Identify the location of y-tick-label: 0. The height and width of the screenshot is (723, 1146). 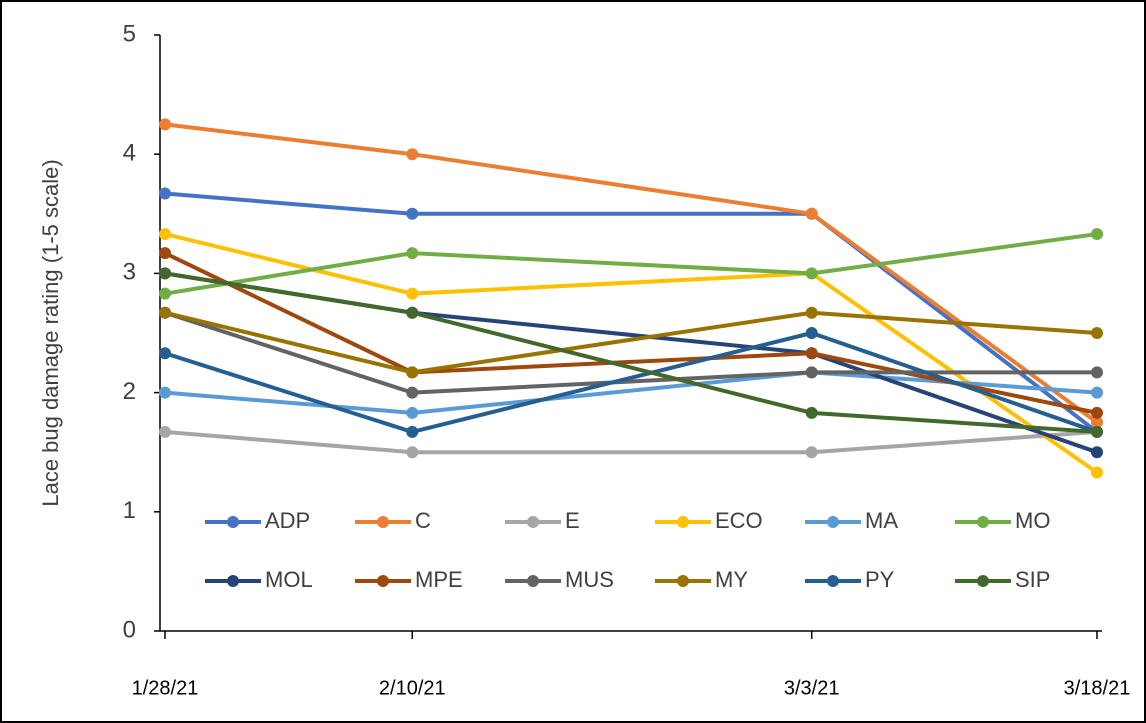
(129, 629).